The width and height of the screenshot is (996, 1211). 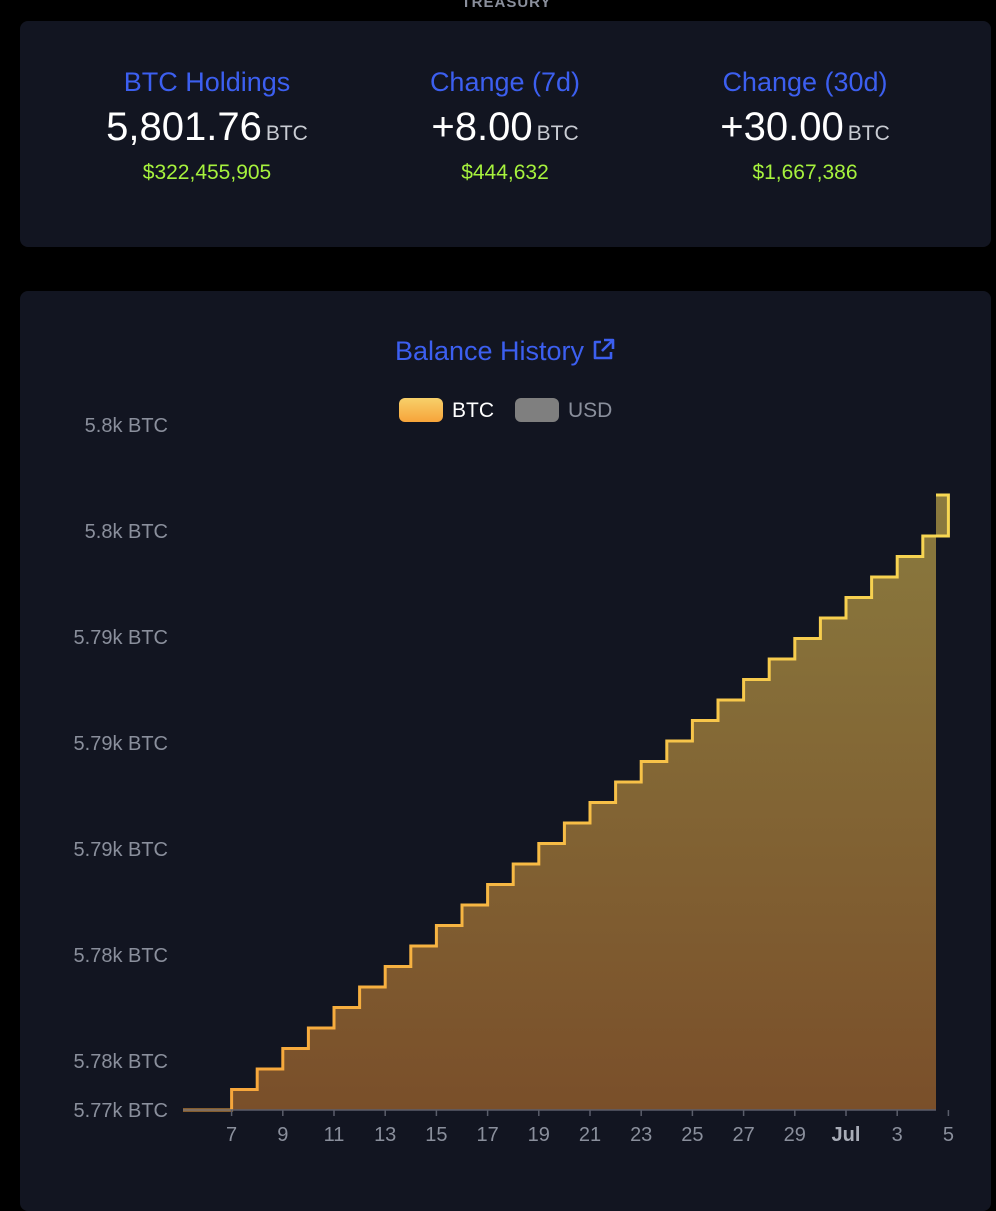 What do you see at coordinates (805, 172) in the screenshot?
I see `stat-usd-value: $1,667,386` at bounding box center [805, 172].